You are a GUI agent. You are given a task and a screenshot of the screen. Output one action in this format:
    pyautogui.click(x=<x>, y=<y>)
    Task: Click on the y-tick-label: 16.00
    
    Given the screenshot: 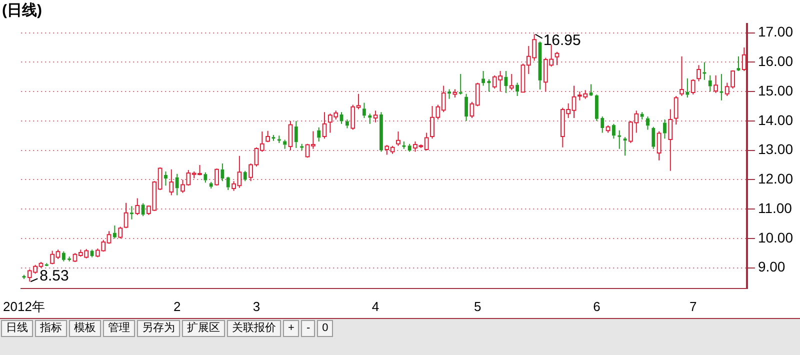 What is the action you would take?
    pyautogui.click(x=776, y=61)
    